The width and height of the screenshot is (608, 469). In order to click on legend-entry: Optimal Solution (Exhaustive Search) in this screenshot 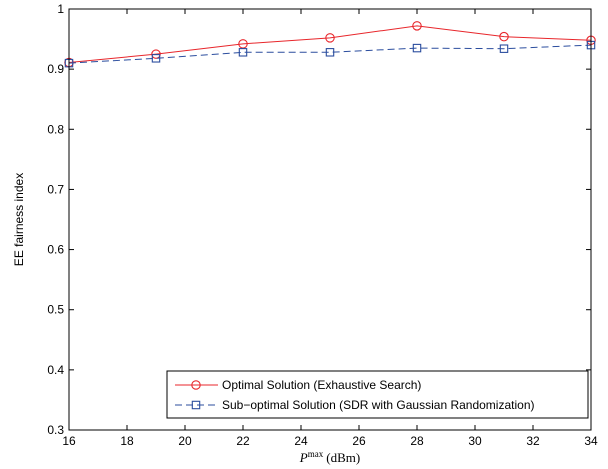, I will do `click(298, 385)`.